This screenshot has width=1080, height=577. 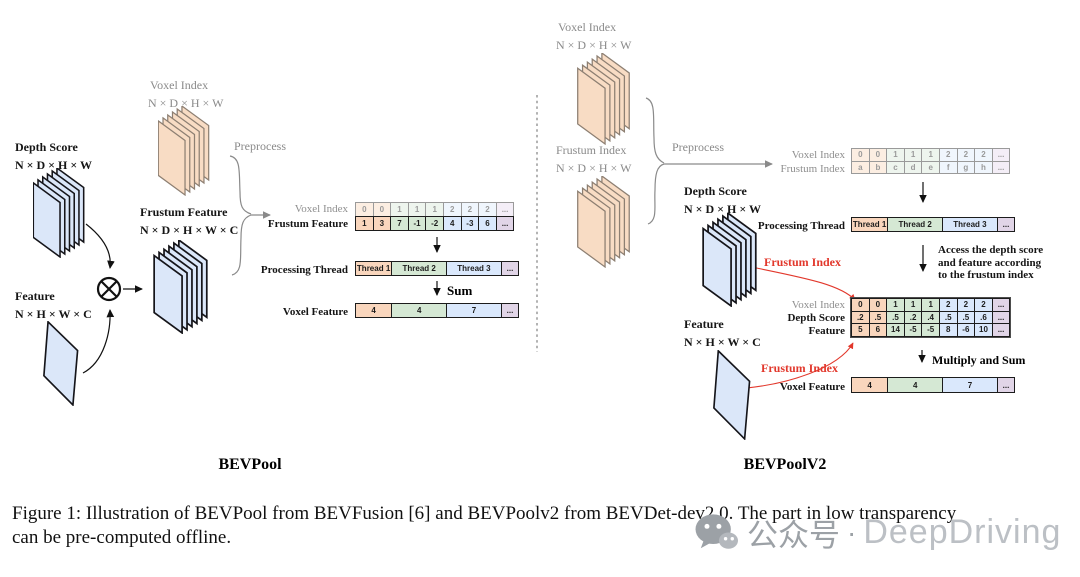 What do you see at coordinates (250, 464) in the screenshot?
I see `left-diagram-title: BEVPool` at bounding box center [250, 464].